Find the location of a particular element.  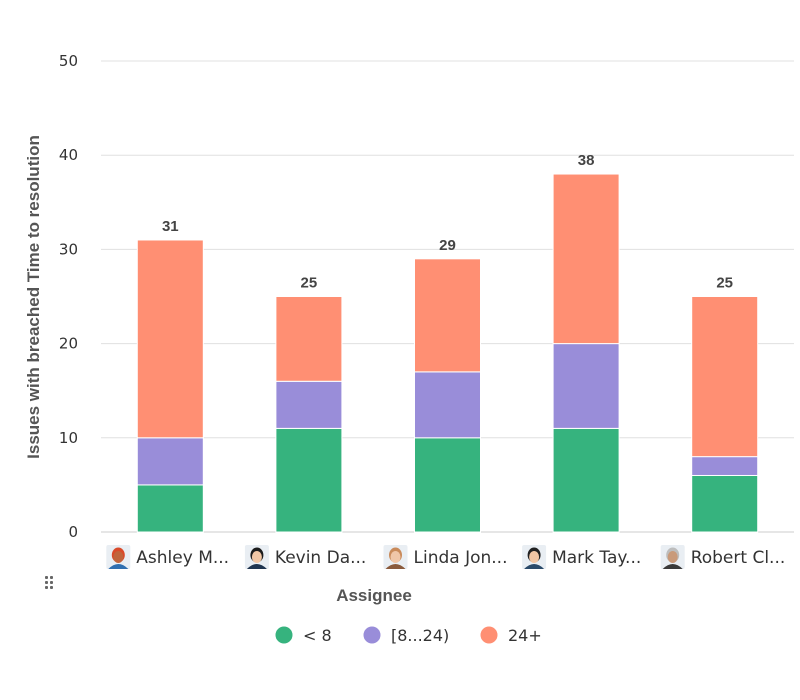

y-tick-label: 10 is located at coordinates (68, 438).